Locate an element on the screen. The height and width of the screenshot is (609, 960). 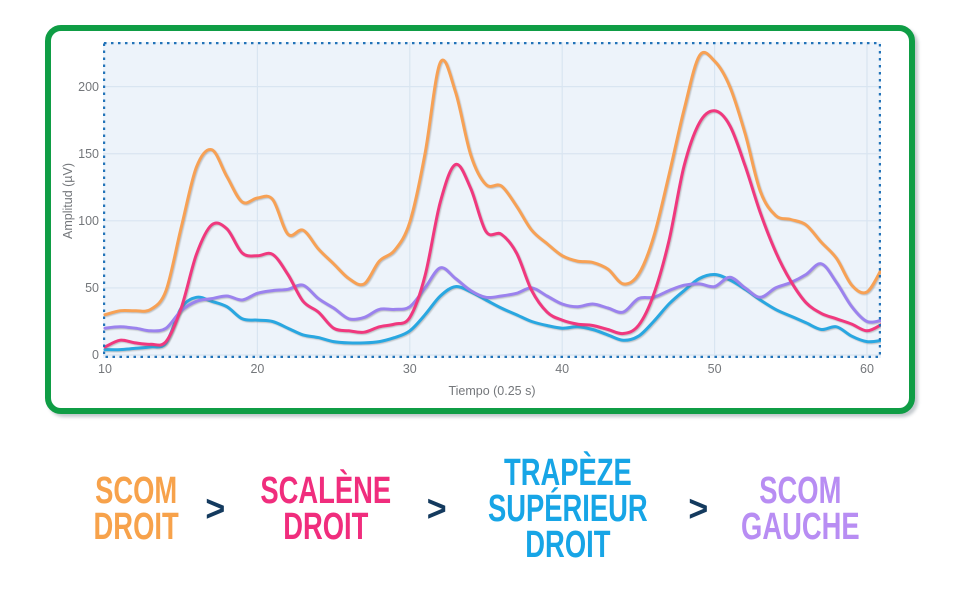
x-tick-60: 60 is located at coordinates (867, 369).